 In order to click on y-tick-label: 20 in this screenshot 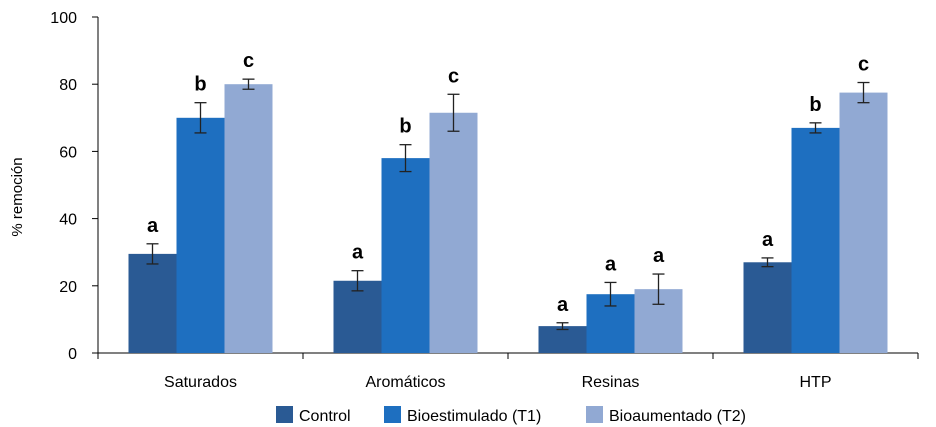, I will do `click(68, 287)`.